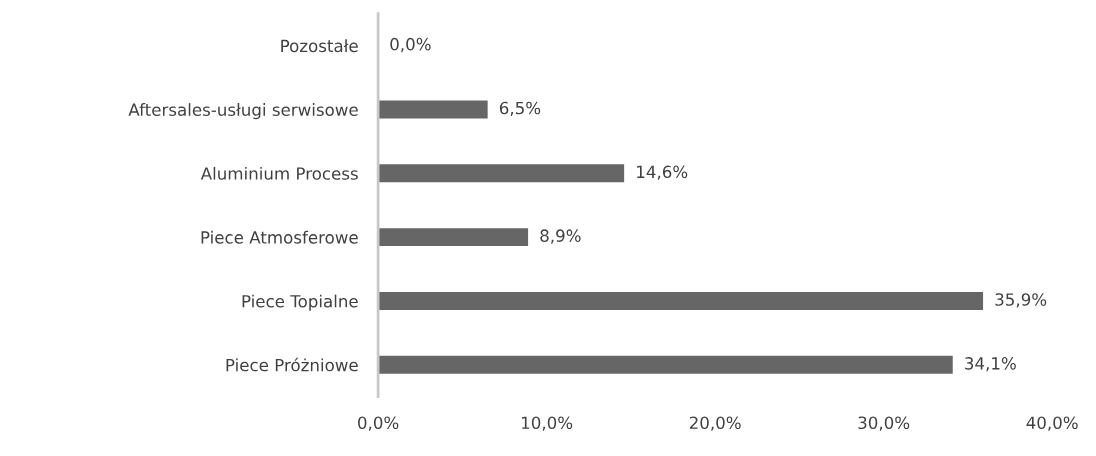 This screenshot has height=456, width=1096. Describe the element at coordinates (1021, 300) in the screenshot. I see `data-label: 35,9%` at that location.